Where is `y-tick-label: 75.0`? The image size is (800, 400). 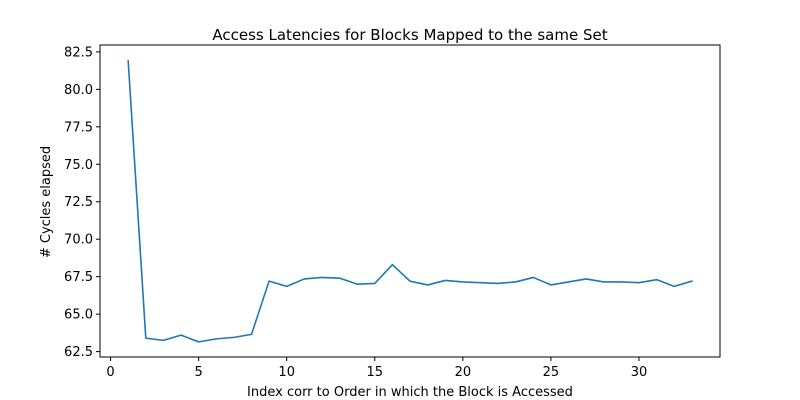 y-tick-label: 75.0 is located at coordinates (78, 165).